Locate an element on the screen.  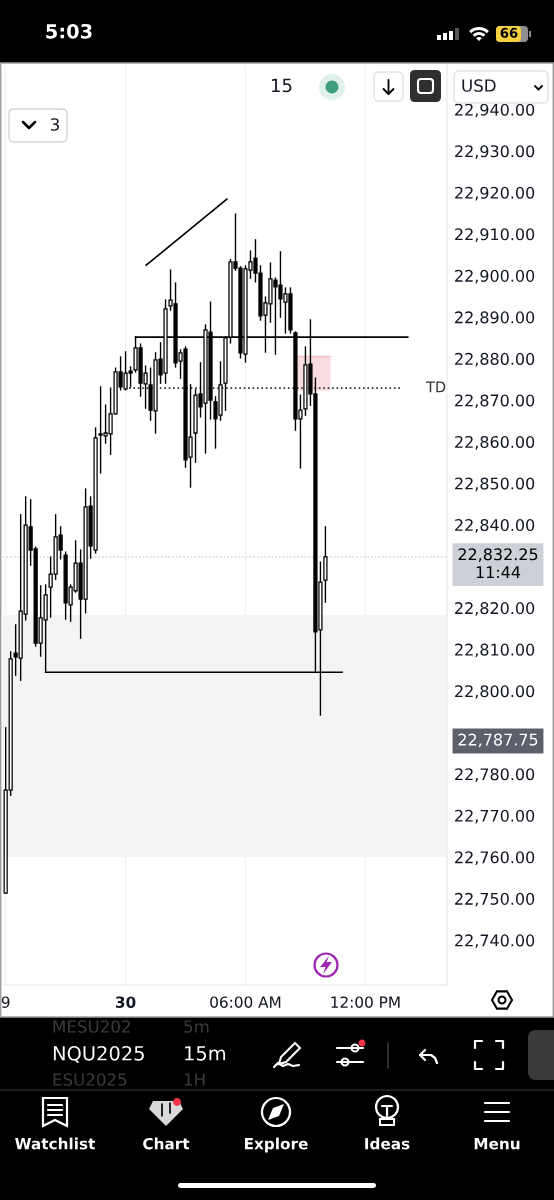
y-tick-label: 22,760.00 is located at coordinates (495, 858).